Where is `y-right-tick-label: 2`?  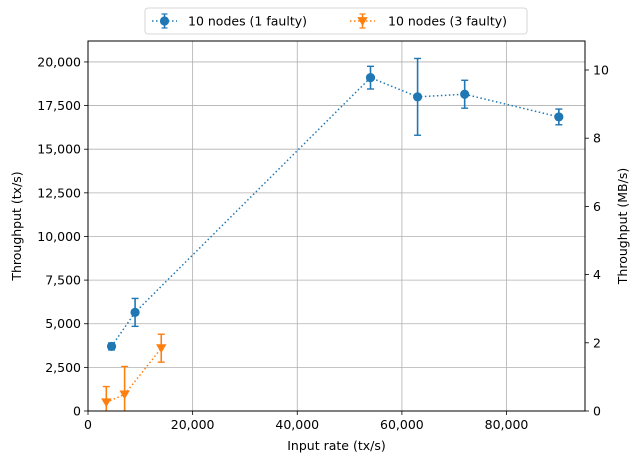 y-right-tick-label: 2 is located at coordinates (597, 342).